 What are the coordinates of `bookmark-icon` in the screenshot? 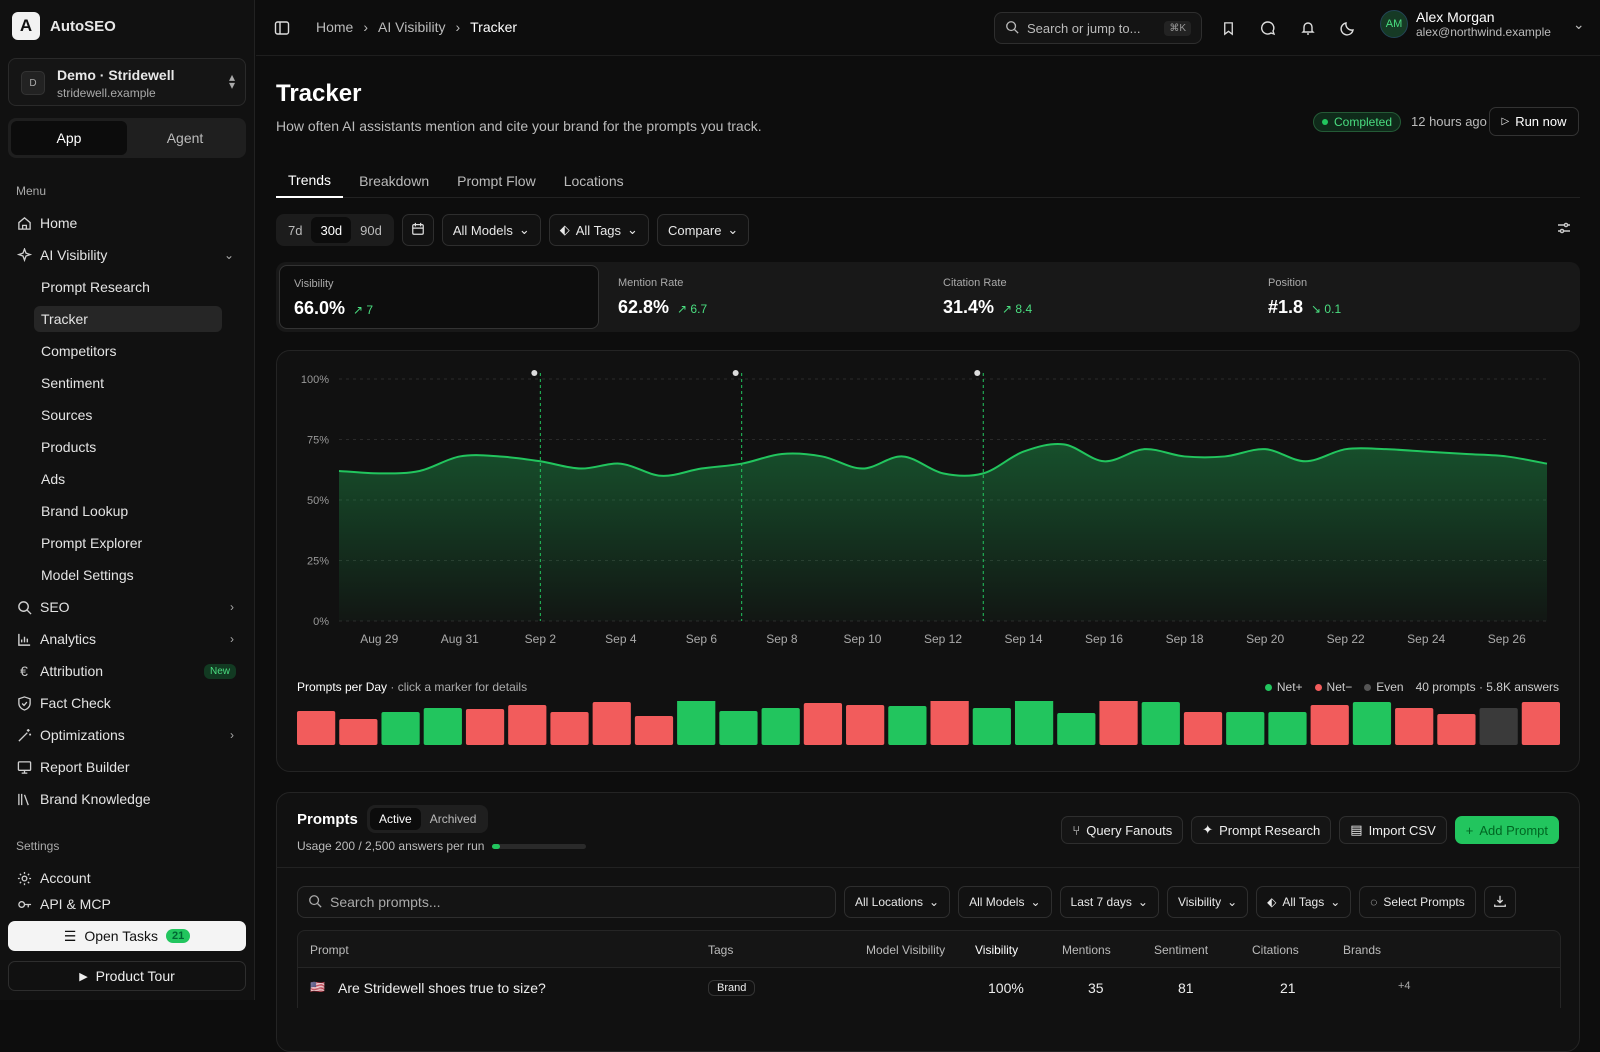 It's located at (1228, 28).